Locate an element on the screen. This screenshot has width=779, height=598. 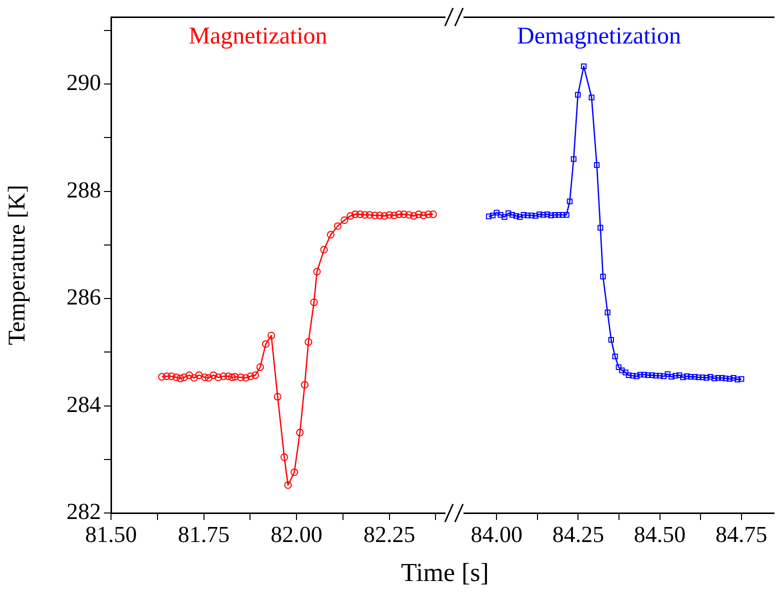
x-tick-label: 84.50 is located at coordinates (660, 534).